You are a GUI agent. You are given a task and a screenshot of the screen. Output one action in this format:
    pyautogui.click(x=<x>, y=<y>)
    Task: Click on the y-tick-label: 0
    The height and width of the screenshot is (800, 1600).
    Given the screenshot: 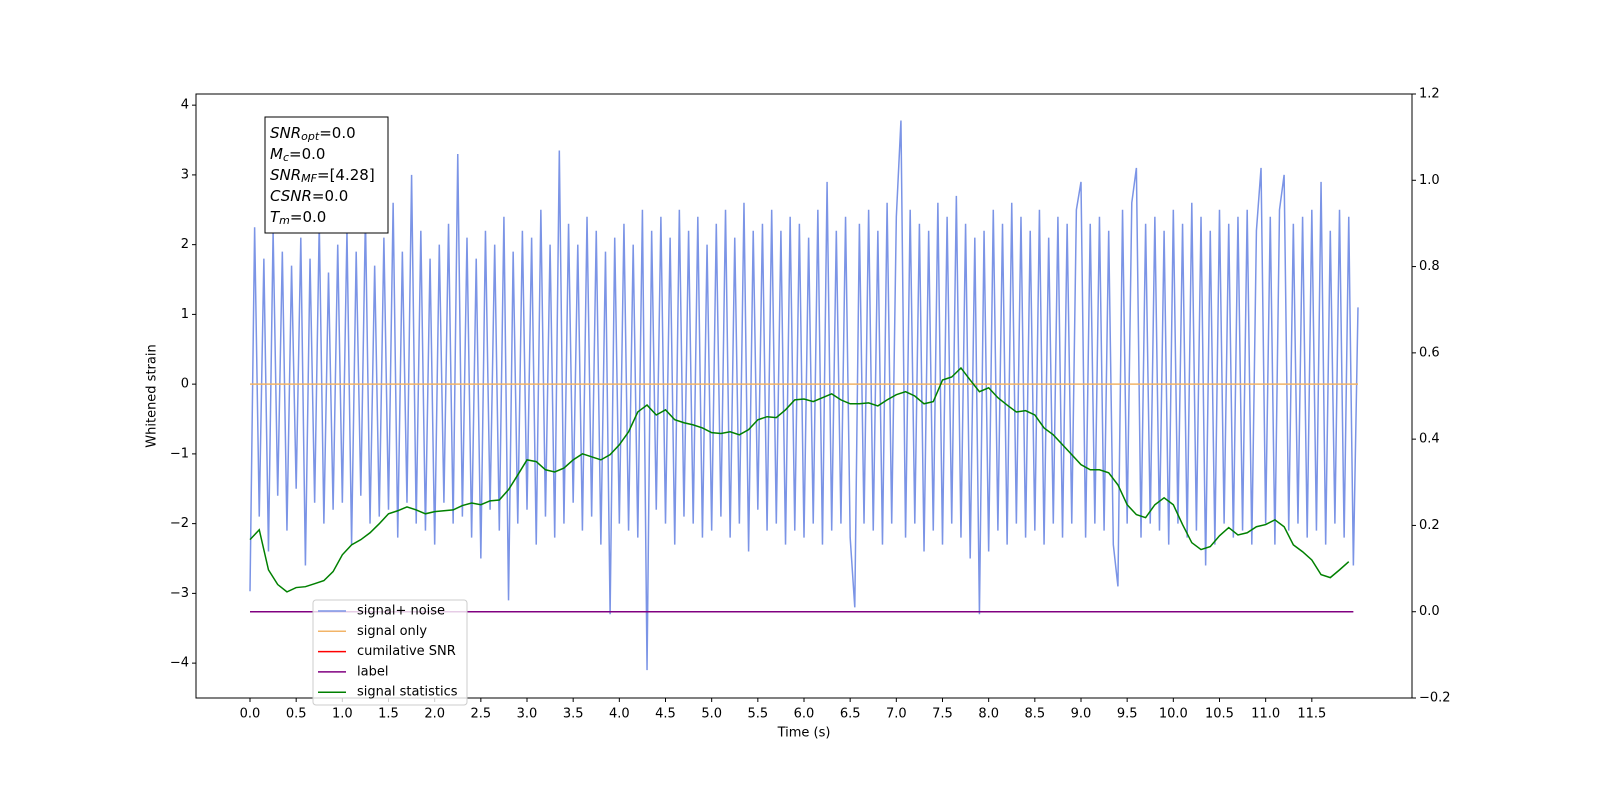 What is the action you would take?
    pyautogui.click(x=185, y=384)
    